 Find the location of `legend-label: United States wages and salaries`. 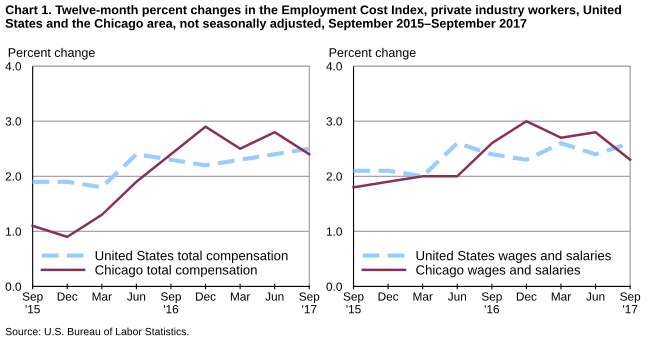

legend-label: United States wages and salaries is located at coordinates (513, 256).